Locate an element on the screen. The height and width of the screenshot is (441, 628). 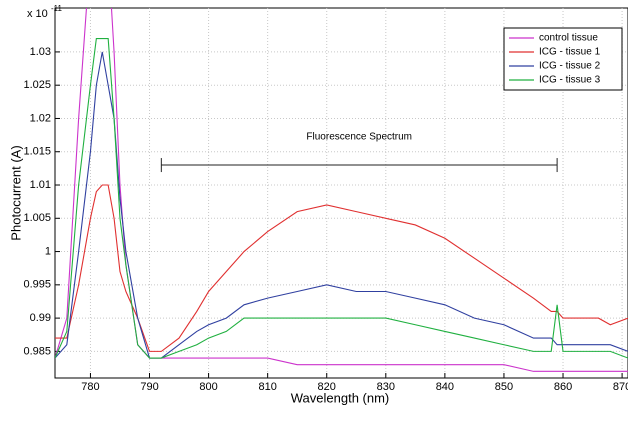
x-tick-label: 840 is located at coordinates (445, 387).